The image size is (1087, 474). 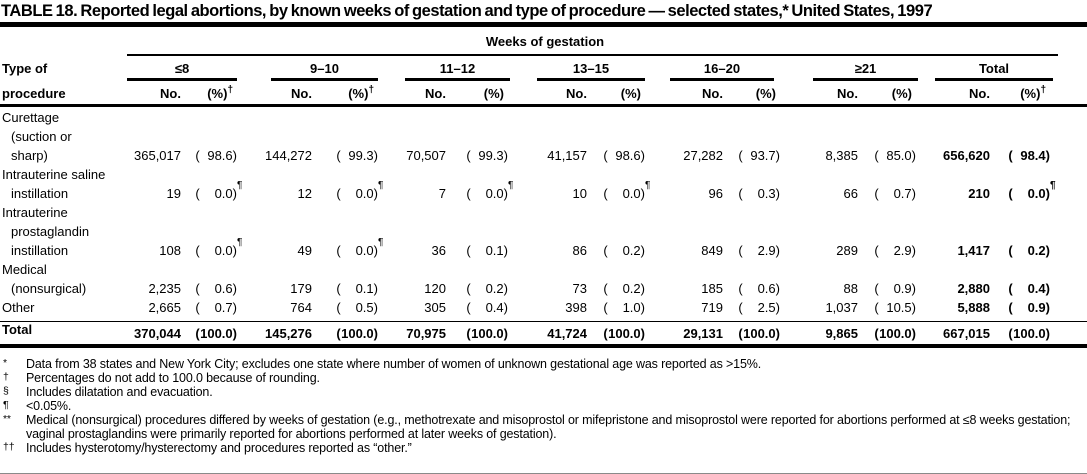 I want to click on col-no-header: No., so click(x=979, y=93).